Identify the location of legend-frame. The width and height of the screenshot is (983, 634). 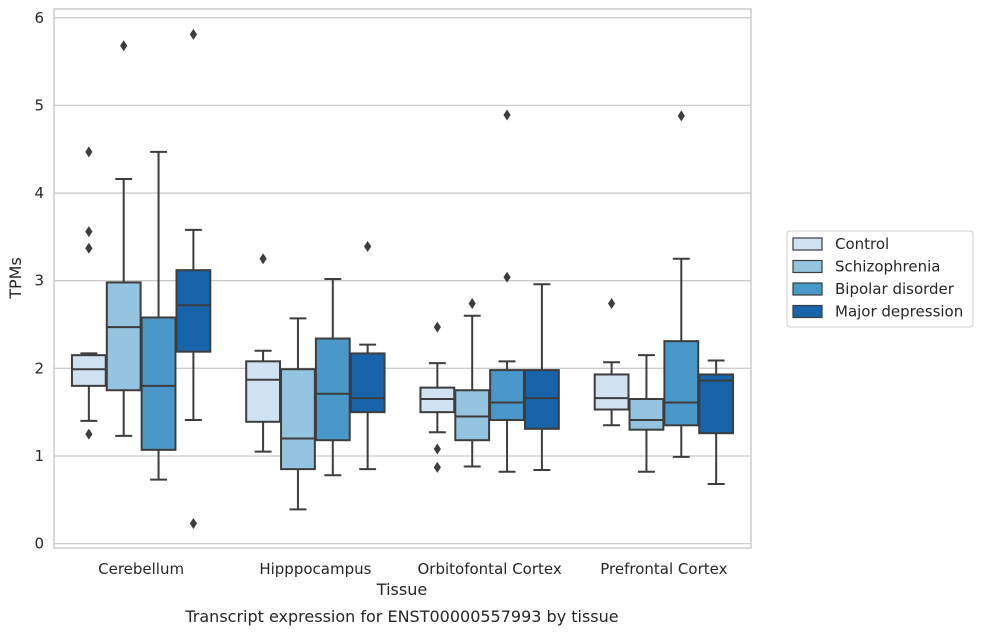
(880, 279).